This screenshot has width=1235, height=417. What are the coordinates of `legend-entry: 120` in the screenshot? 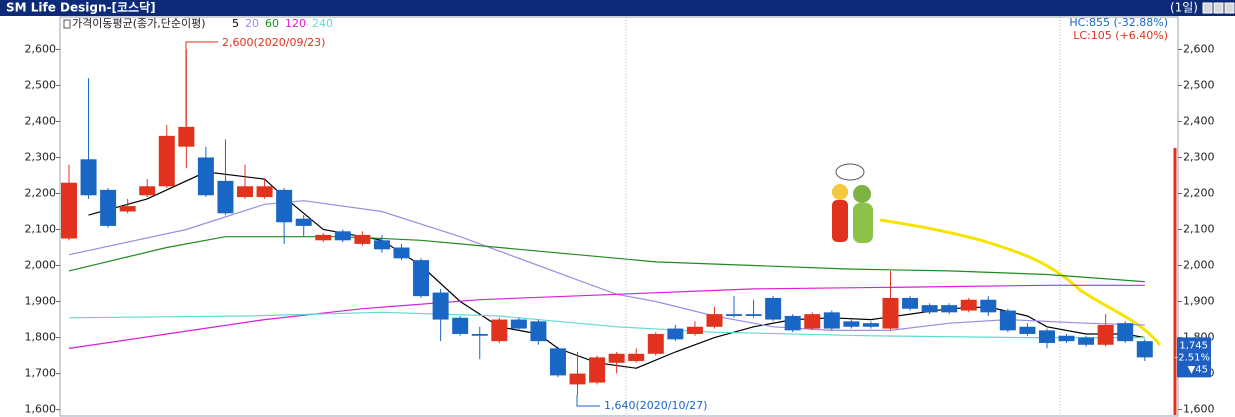 It's located at (295, 23).